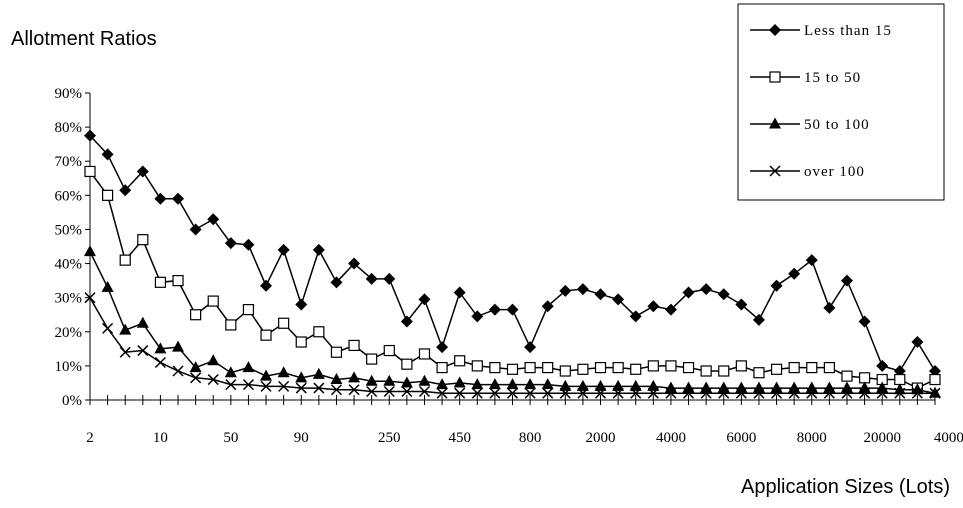  I want to click on legend: Less than 15 15 to 50 50 to 100 over 100, so click(841, 102).